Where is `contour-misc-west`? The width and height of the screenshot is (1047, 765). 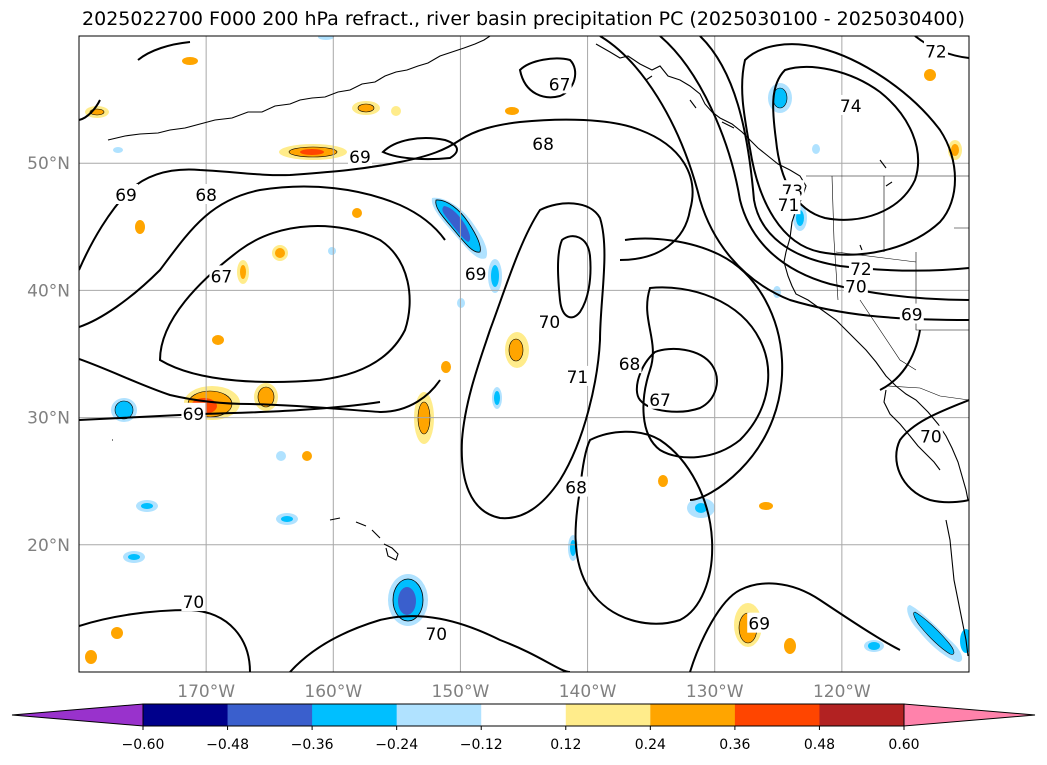
contour-misc-west is located at coordinates (135, 81).